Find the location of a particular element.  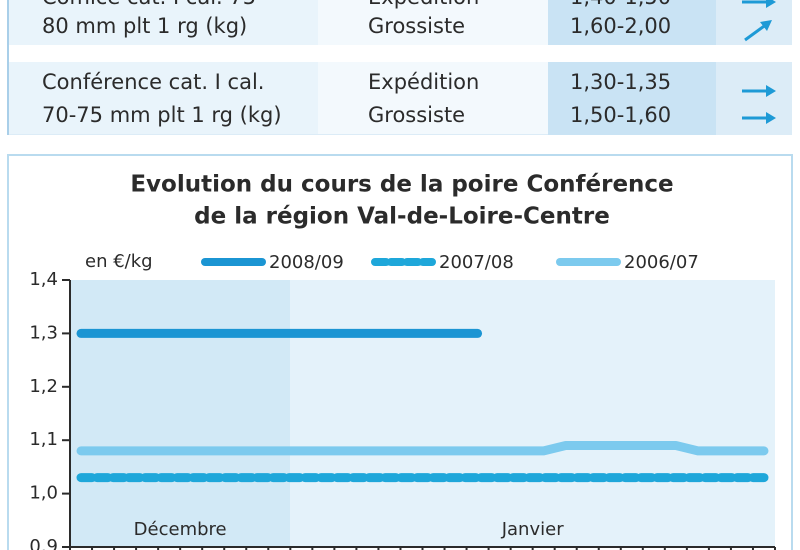

legend-label: 2007/08 is located at coordinates (476, 262).